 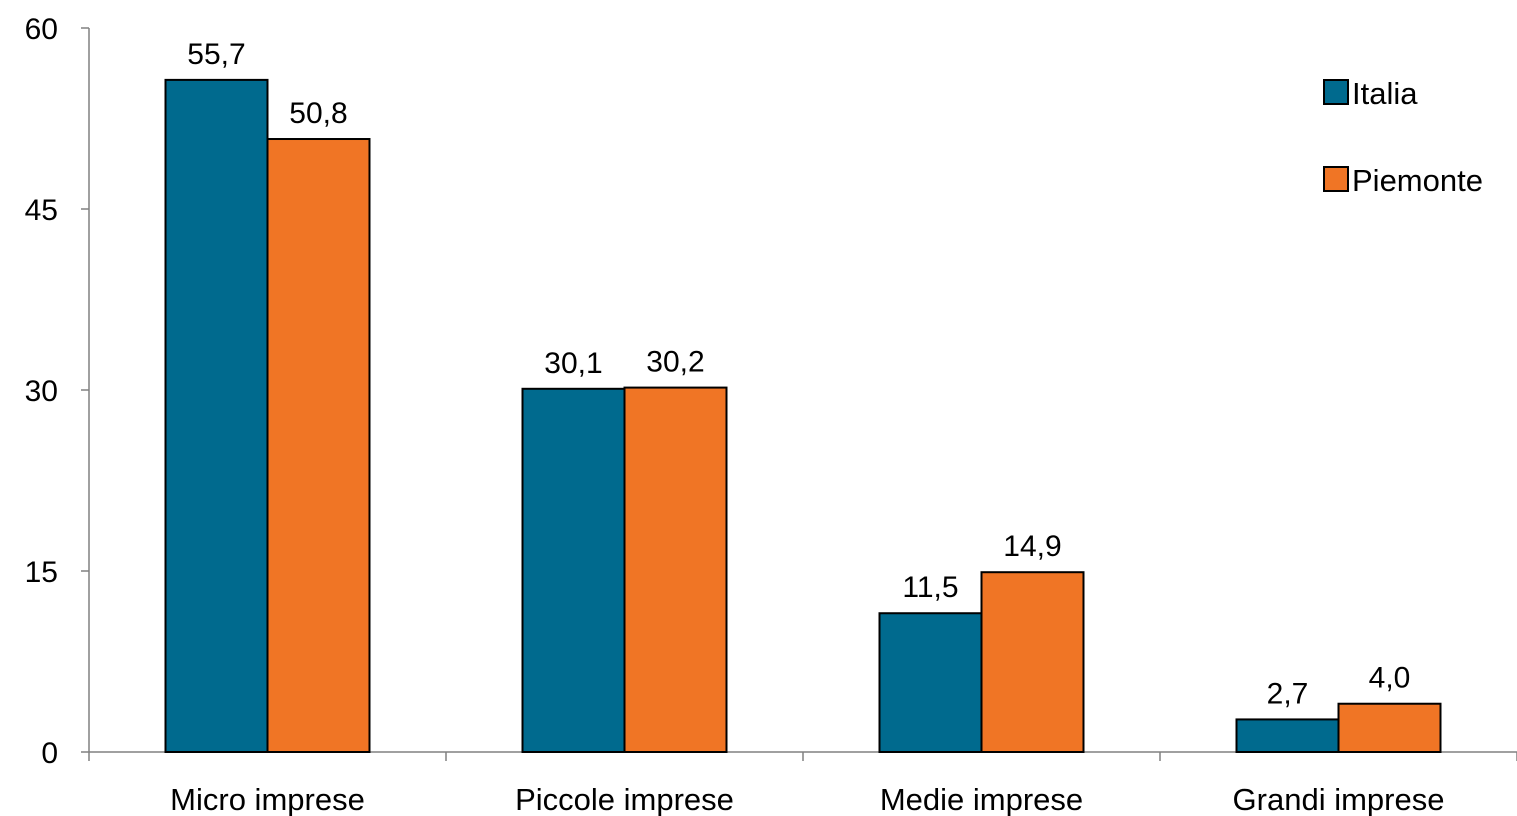 I want to click on x-category-label: Grandi imprese, so click(x=1339, y=799).